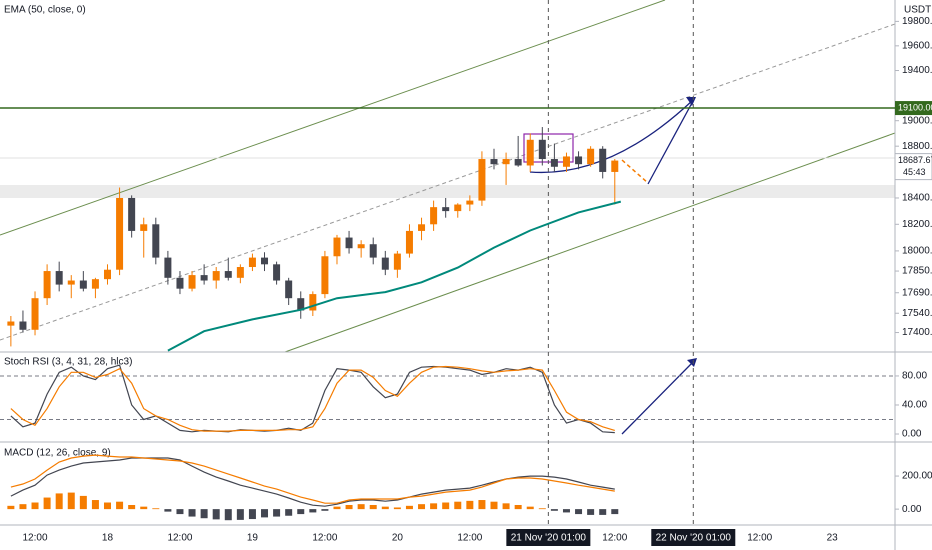  What do you see at coordinates (692, 362) in the screenshot?
I see `arrow-head` at bounding box center [692, 362].